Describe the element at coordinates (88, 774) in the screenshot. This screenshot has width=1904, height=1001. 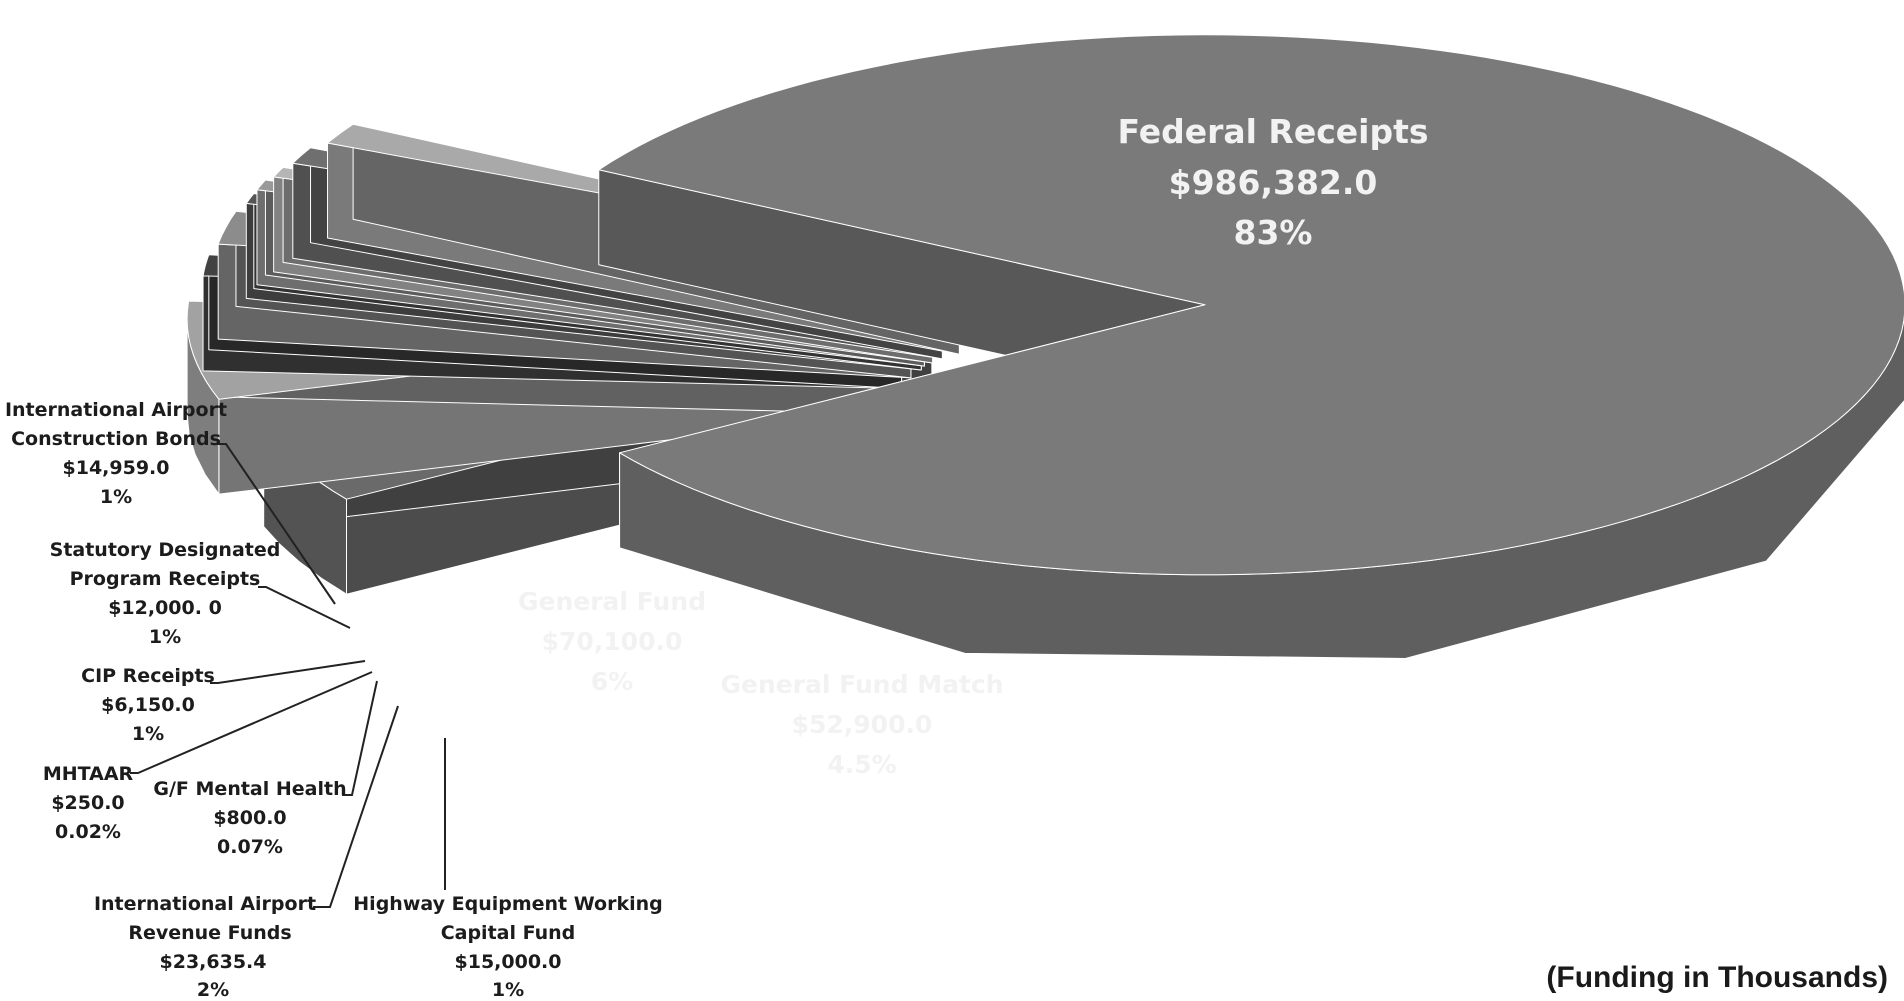
I see `label-mhtaar-name: MHTAAR` at that location.